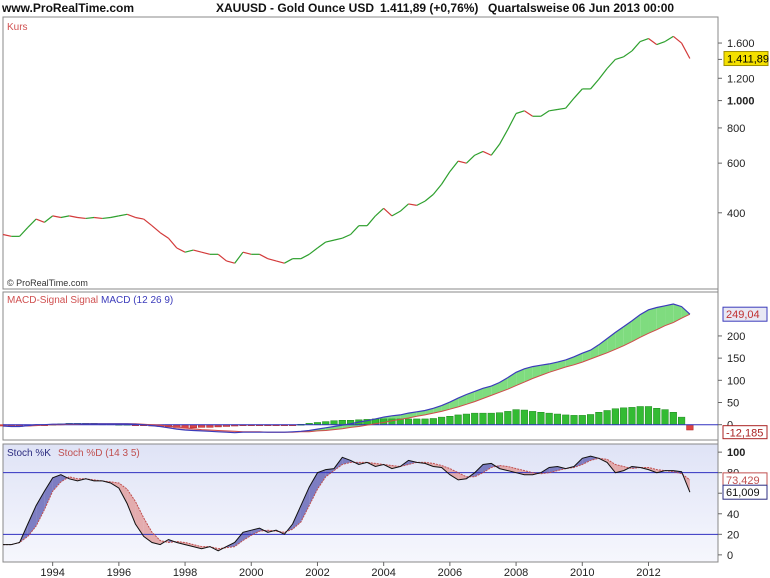  Describe the element at coordinates (745, 432) in the screenshot. I see `macd-hist-last-badge` at that location.